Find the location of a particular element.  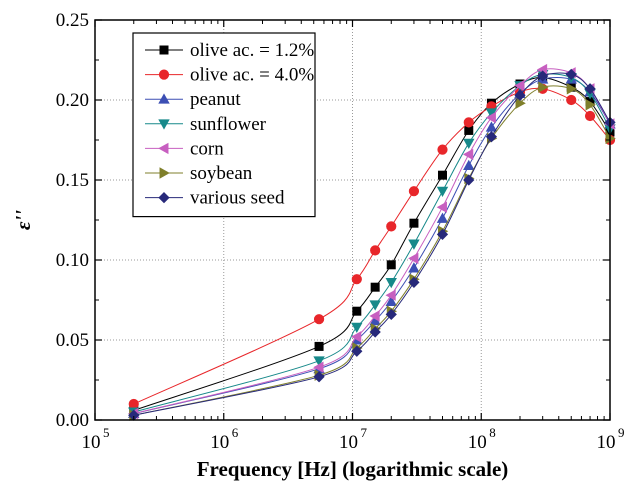

y-tick-label: 0.20 is located at coordinates (72, 100).